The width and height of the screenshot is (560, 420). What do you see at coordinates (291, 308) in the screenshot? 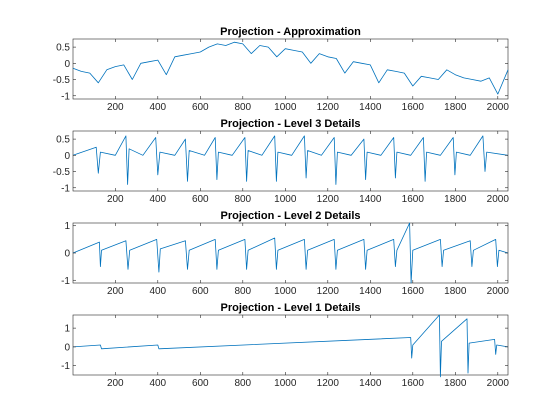
I see `subplot-title: Projection - Level 1 Details` at bounding box center [291, 308].